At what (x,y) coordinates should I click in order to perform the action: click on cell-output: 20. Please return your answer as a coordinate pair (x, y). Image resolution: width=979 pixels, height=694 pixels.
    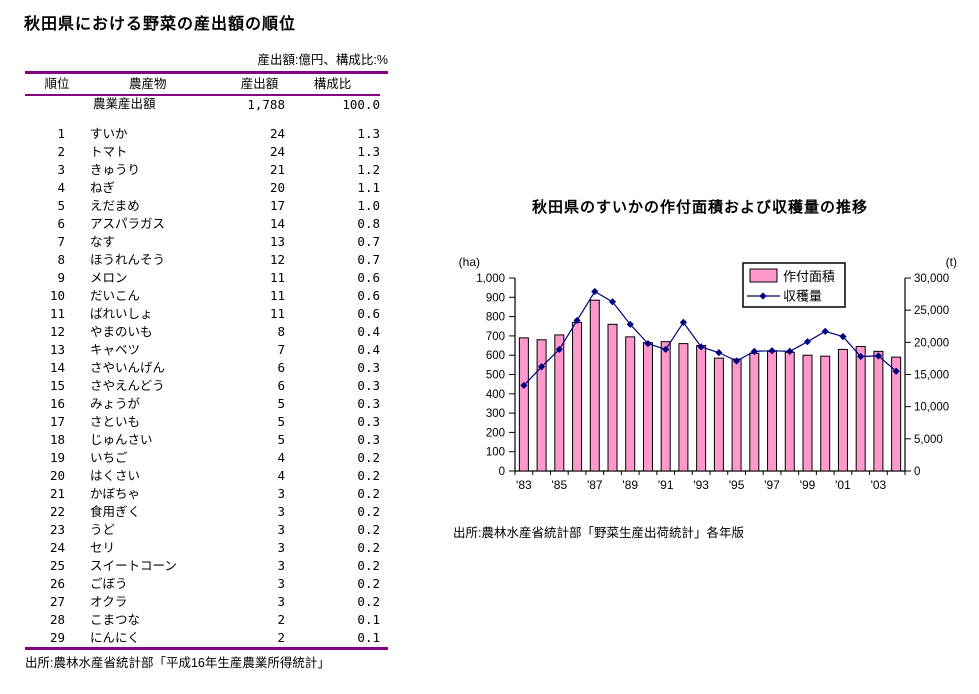
    Looking at the image, I should click on (277, 187).